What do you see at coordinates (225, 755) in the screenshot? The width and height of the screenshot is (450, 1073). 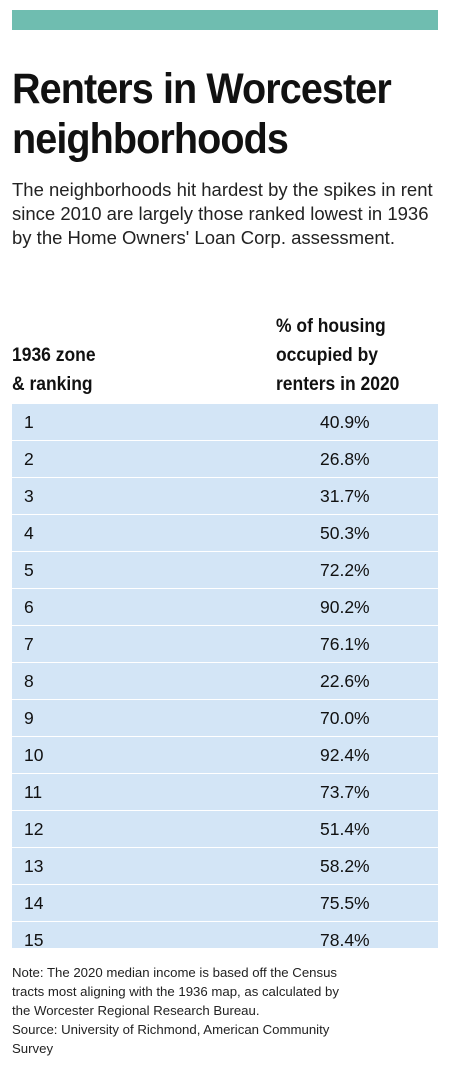 I see `table-row: 10 92.4%` at bounding box center [225, 755].